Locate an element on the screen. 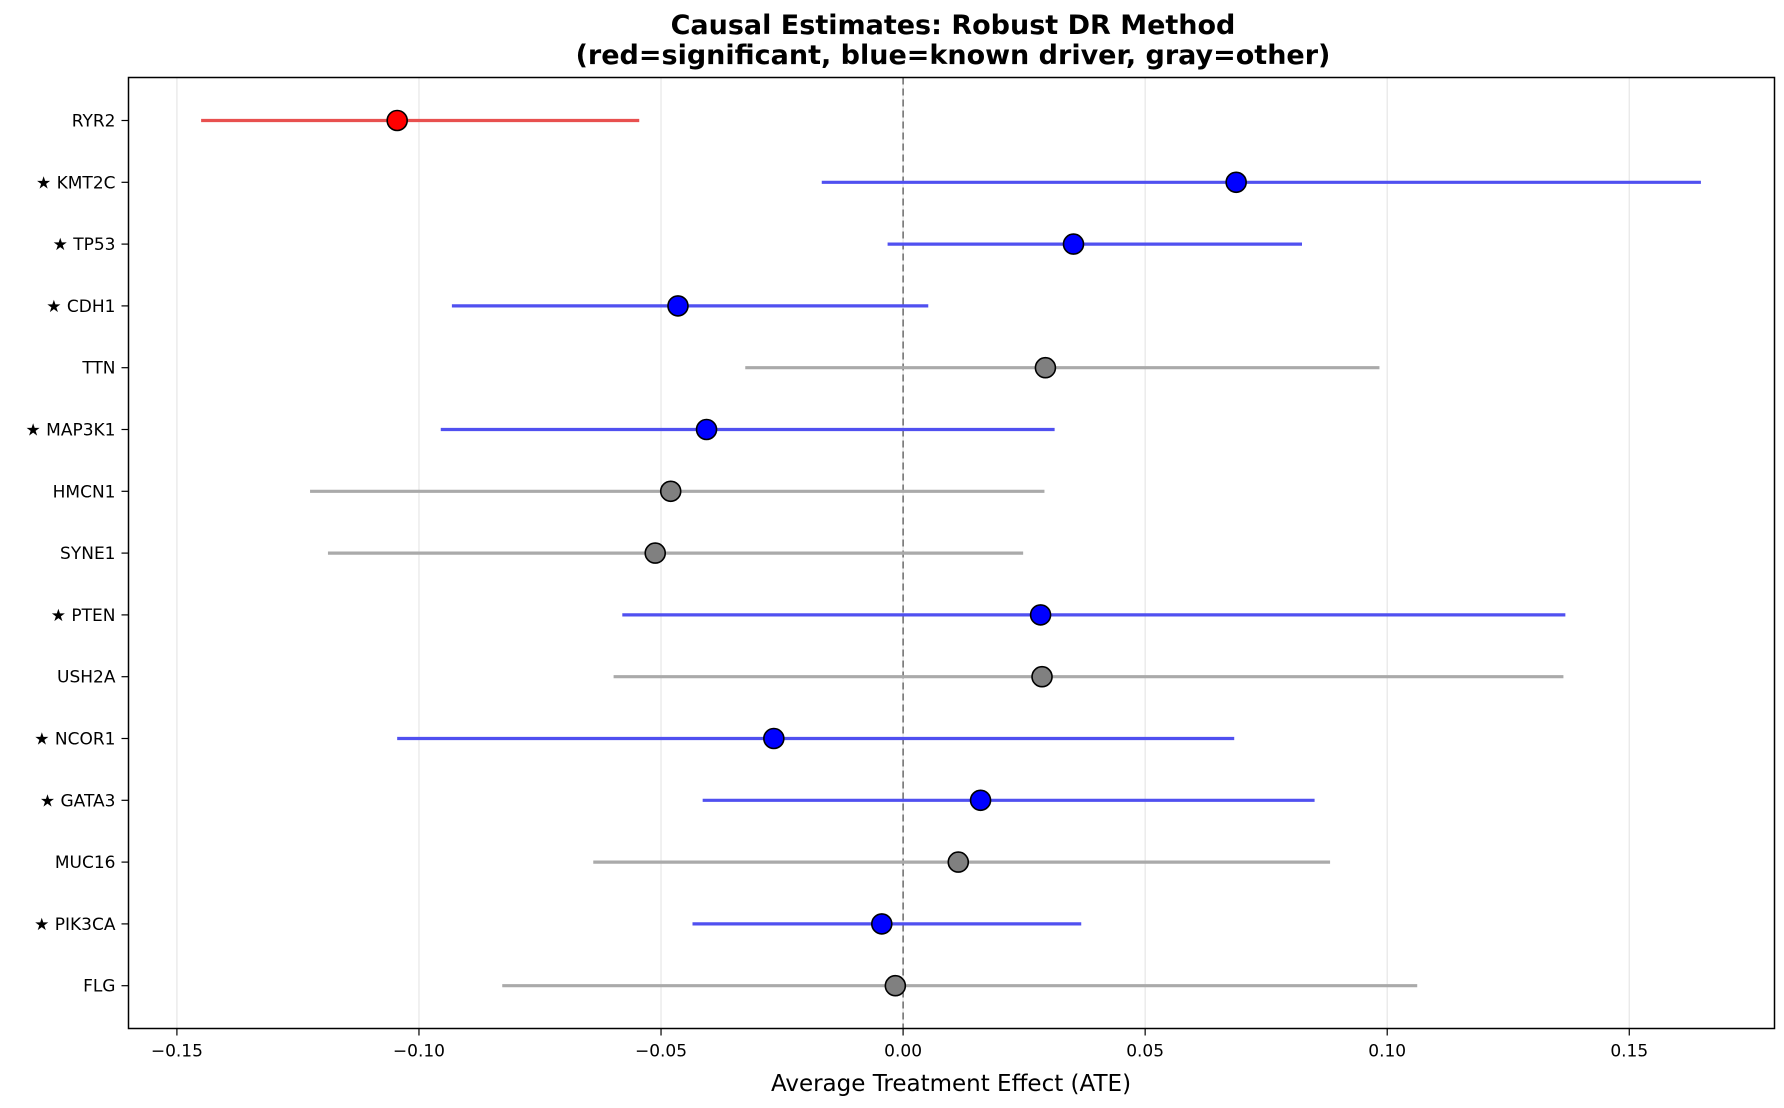  x-tick-label: 0.00 is located at coordinates (903, 1052).